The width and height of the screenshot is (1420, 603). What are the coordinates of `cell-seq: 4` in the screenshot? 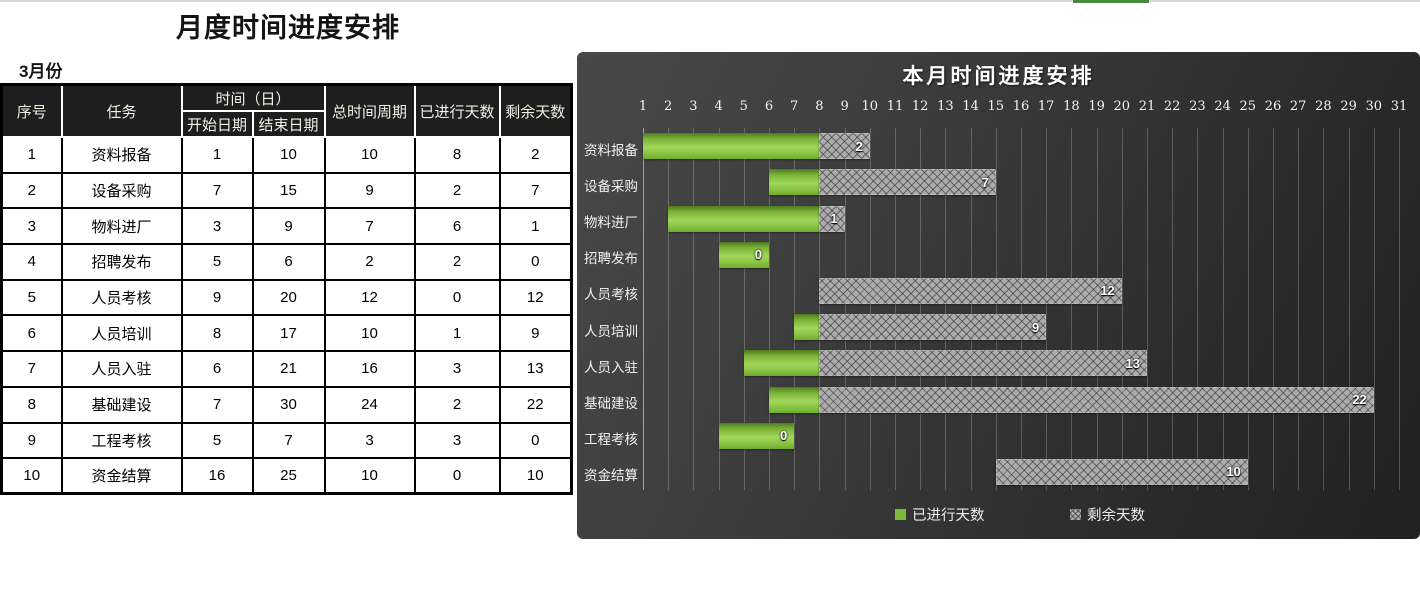 It's located at (31, 262).